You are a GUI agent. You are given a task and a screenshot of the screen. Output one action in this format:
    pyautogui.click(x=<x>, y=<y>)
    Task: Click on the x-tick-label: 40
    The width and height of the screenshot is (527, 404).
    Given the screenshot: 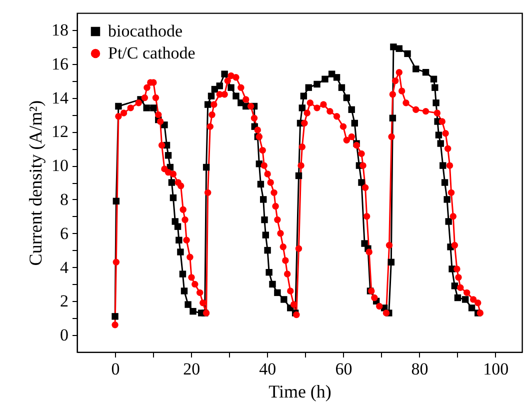 What is the action you would take?
    pyautogui.click(x=267, y=369)
    